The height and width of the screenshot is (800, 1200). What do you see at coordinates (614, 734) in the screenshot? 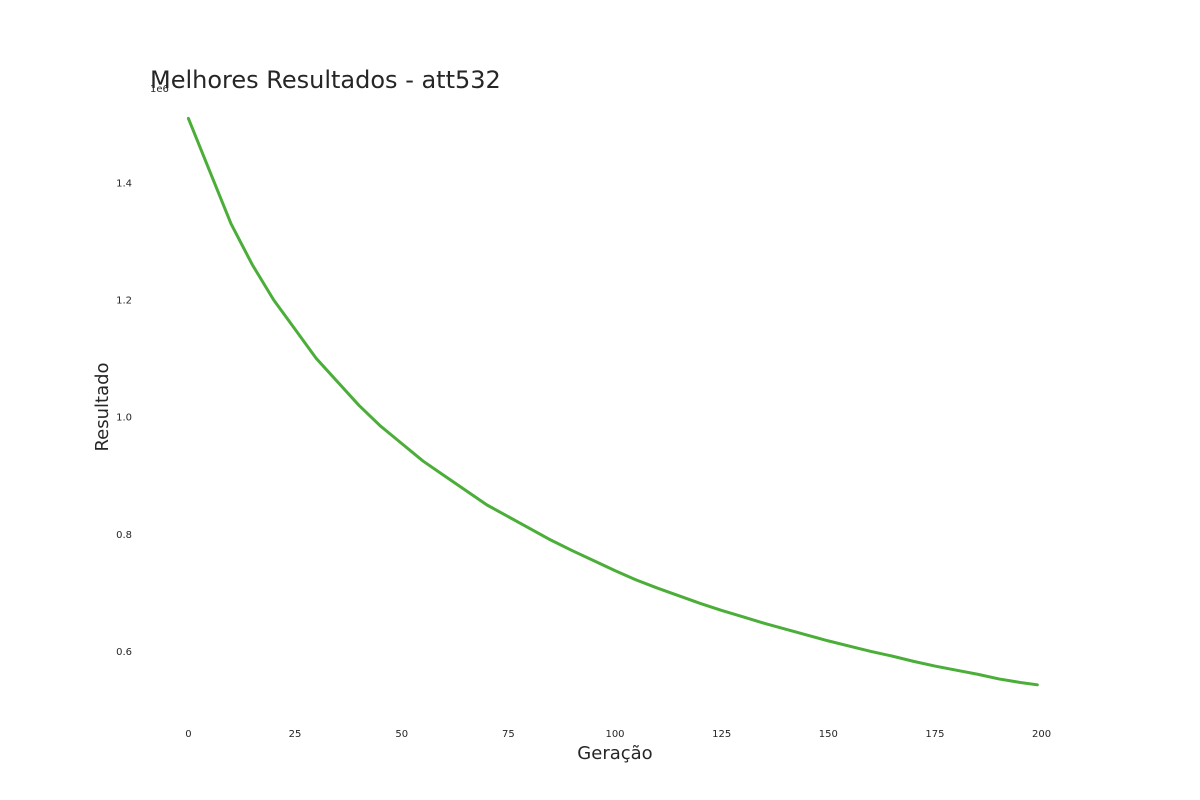
I see `x-tick-label: 100` at bounding box center [614, 734].